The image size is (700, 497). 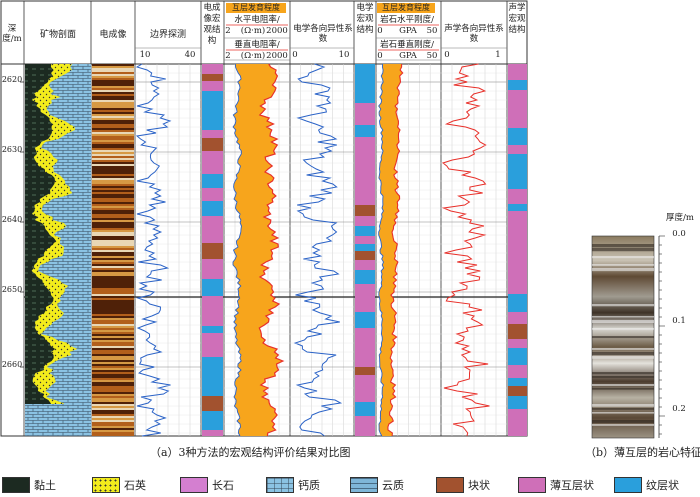 I want to click on legend-label: 石英, so click(x=135, y=485).